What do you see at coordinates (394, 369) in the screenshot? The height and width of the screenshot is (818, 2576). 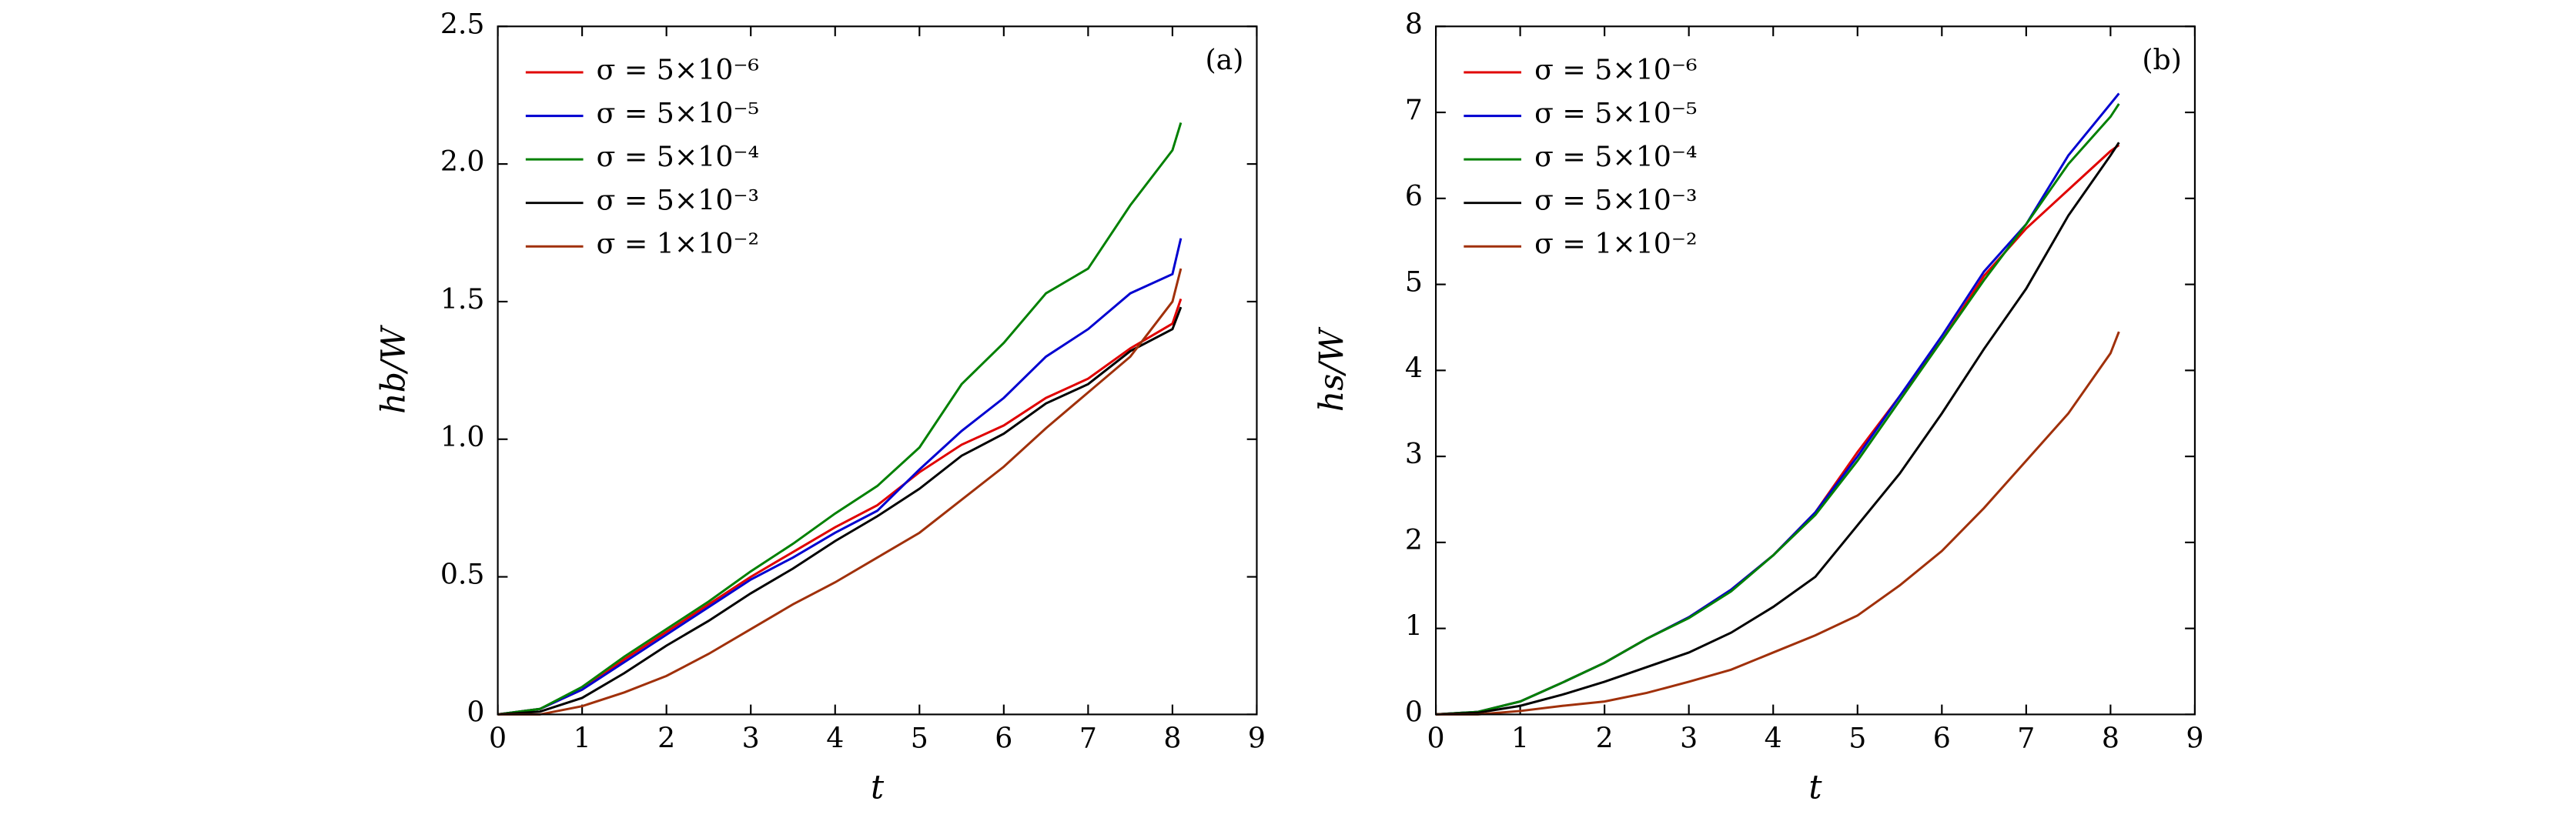 I see `y-axis-label: hb/W` at bounding box center [394, 369].